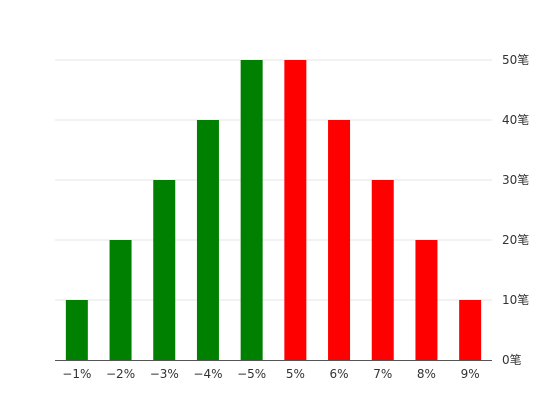 This screenshot has height=420, width=550. What do you see at coordinates (270, 374) in the screenshot?
I see `x-tick-labels: −1% −2% −3% −4% −5% 5% 6% 7% 8% 9%` at bounding box center [270, 374].